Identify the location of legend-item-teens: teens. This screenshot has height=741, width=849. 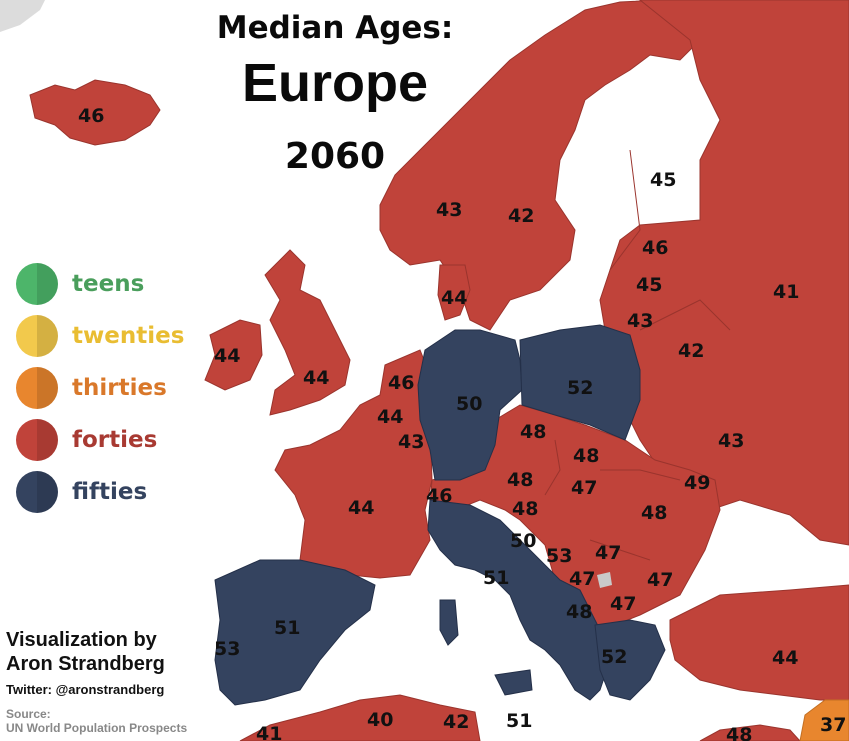
(100, 284).